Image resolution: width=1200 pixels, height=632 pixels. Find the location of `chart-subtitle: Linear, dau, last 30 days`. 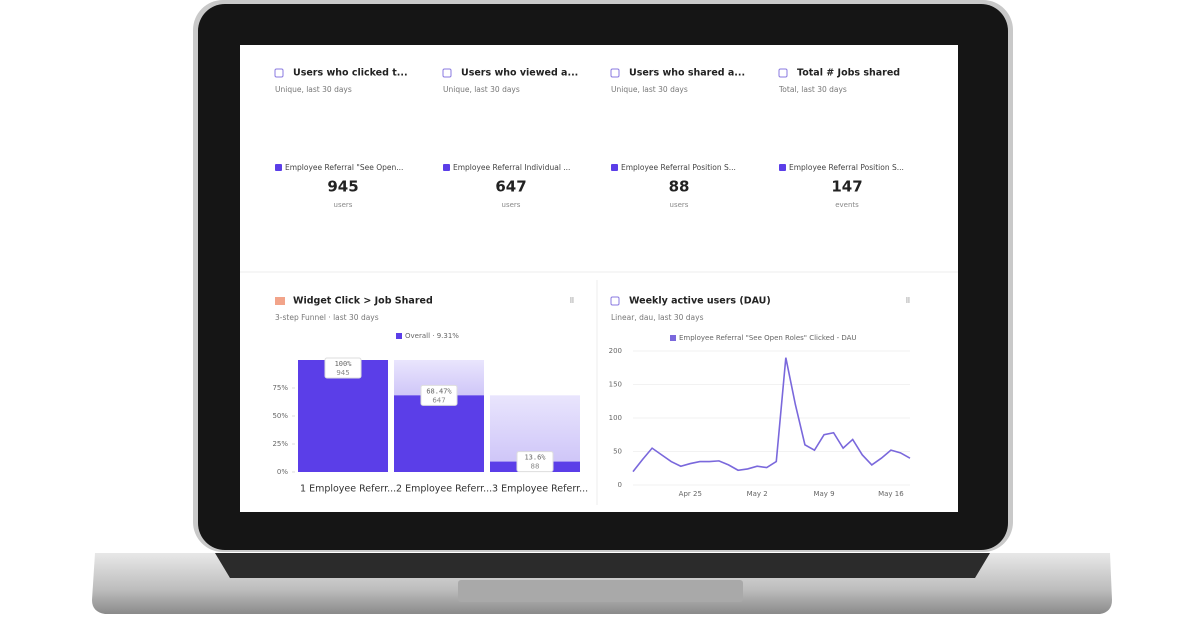

chart-subtitle: Linear, dau, last 30 days is located at coordinates (657, 317).